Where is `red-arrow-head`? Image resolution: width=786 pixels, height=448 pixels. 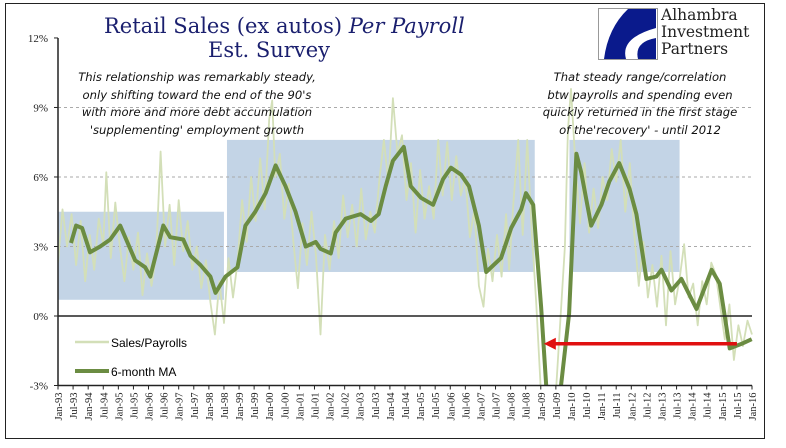
red-arrow-head is located at coordinates (549, 343).